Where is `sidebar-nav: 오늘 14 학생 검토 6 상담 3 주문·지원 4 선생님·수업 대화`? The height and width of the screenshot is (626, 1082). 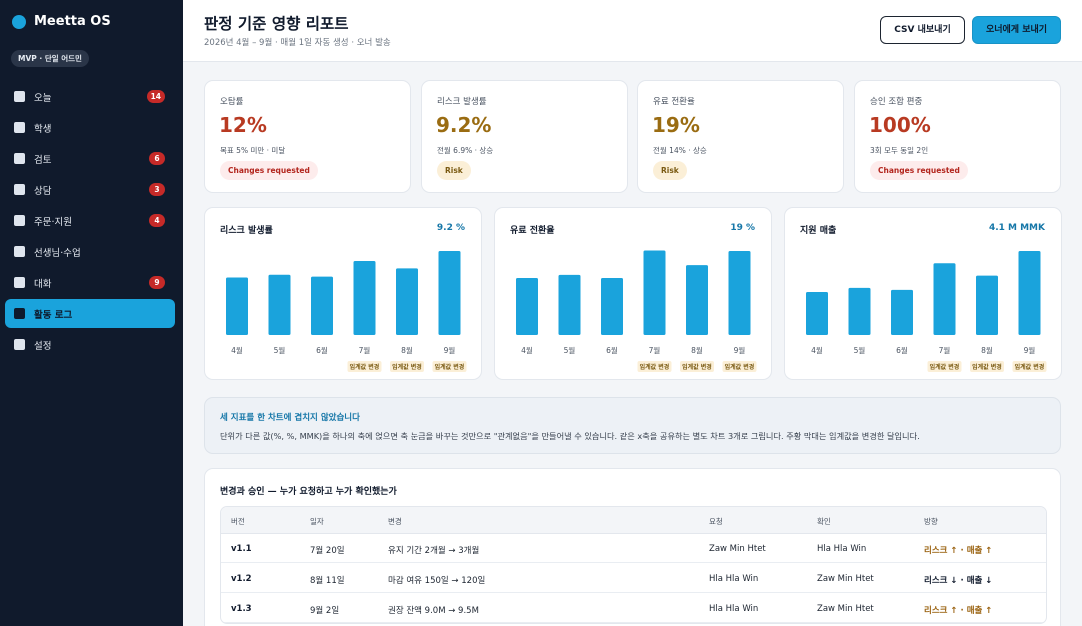 sidebar-nav: 오늘 14 학생 검토 6 상담 3 주문·지원 4 선생님·수업 대화 is located at coordinates (90, 221).